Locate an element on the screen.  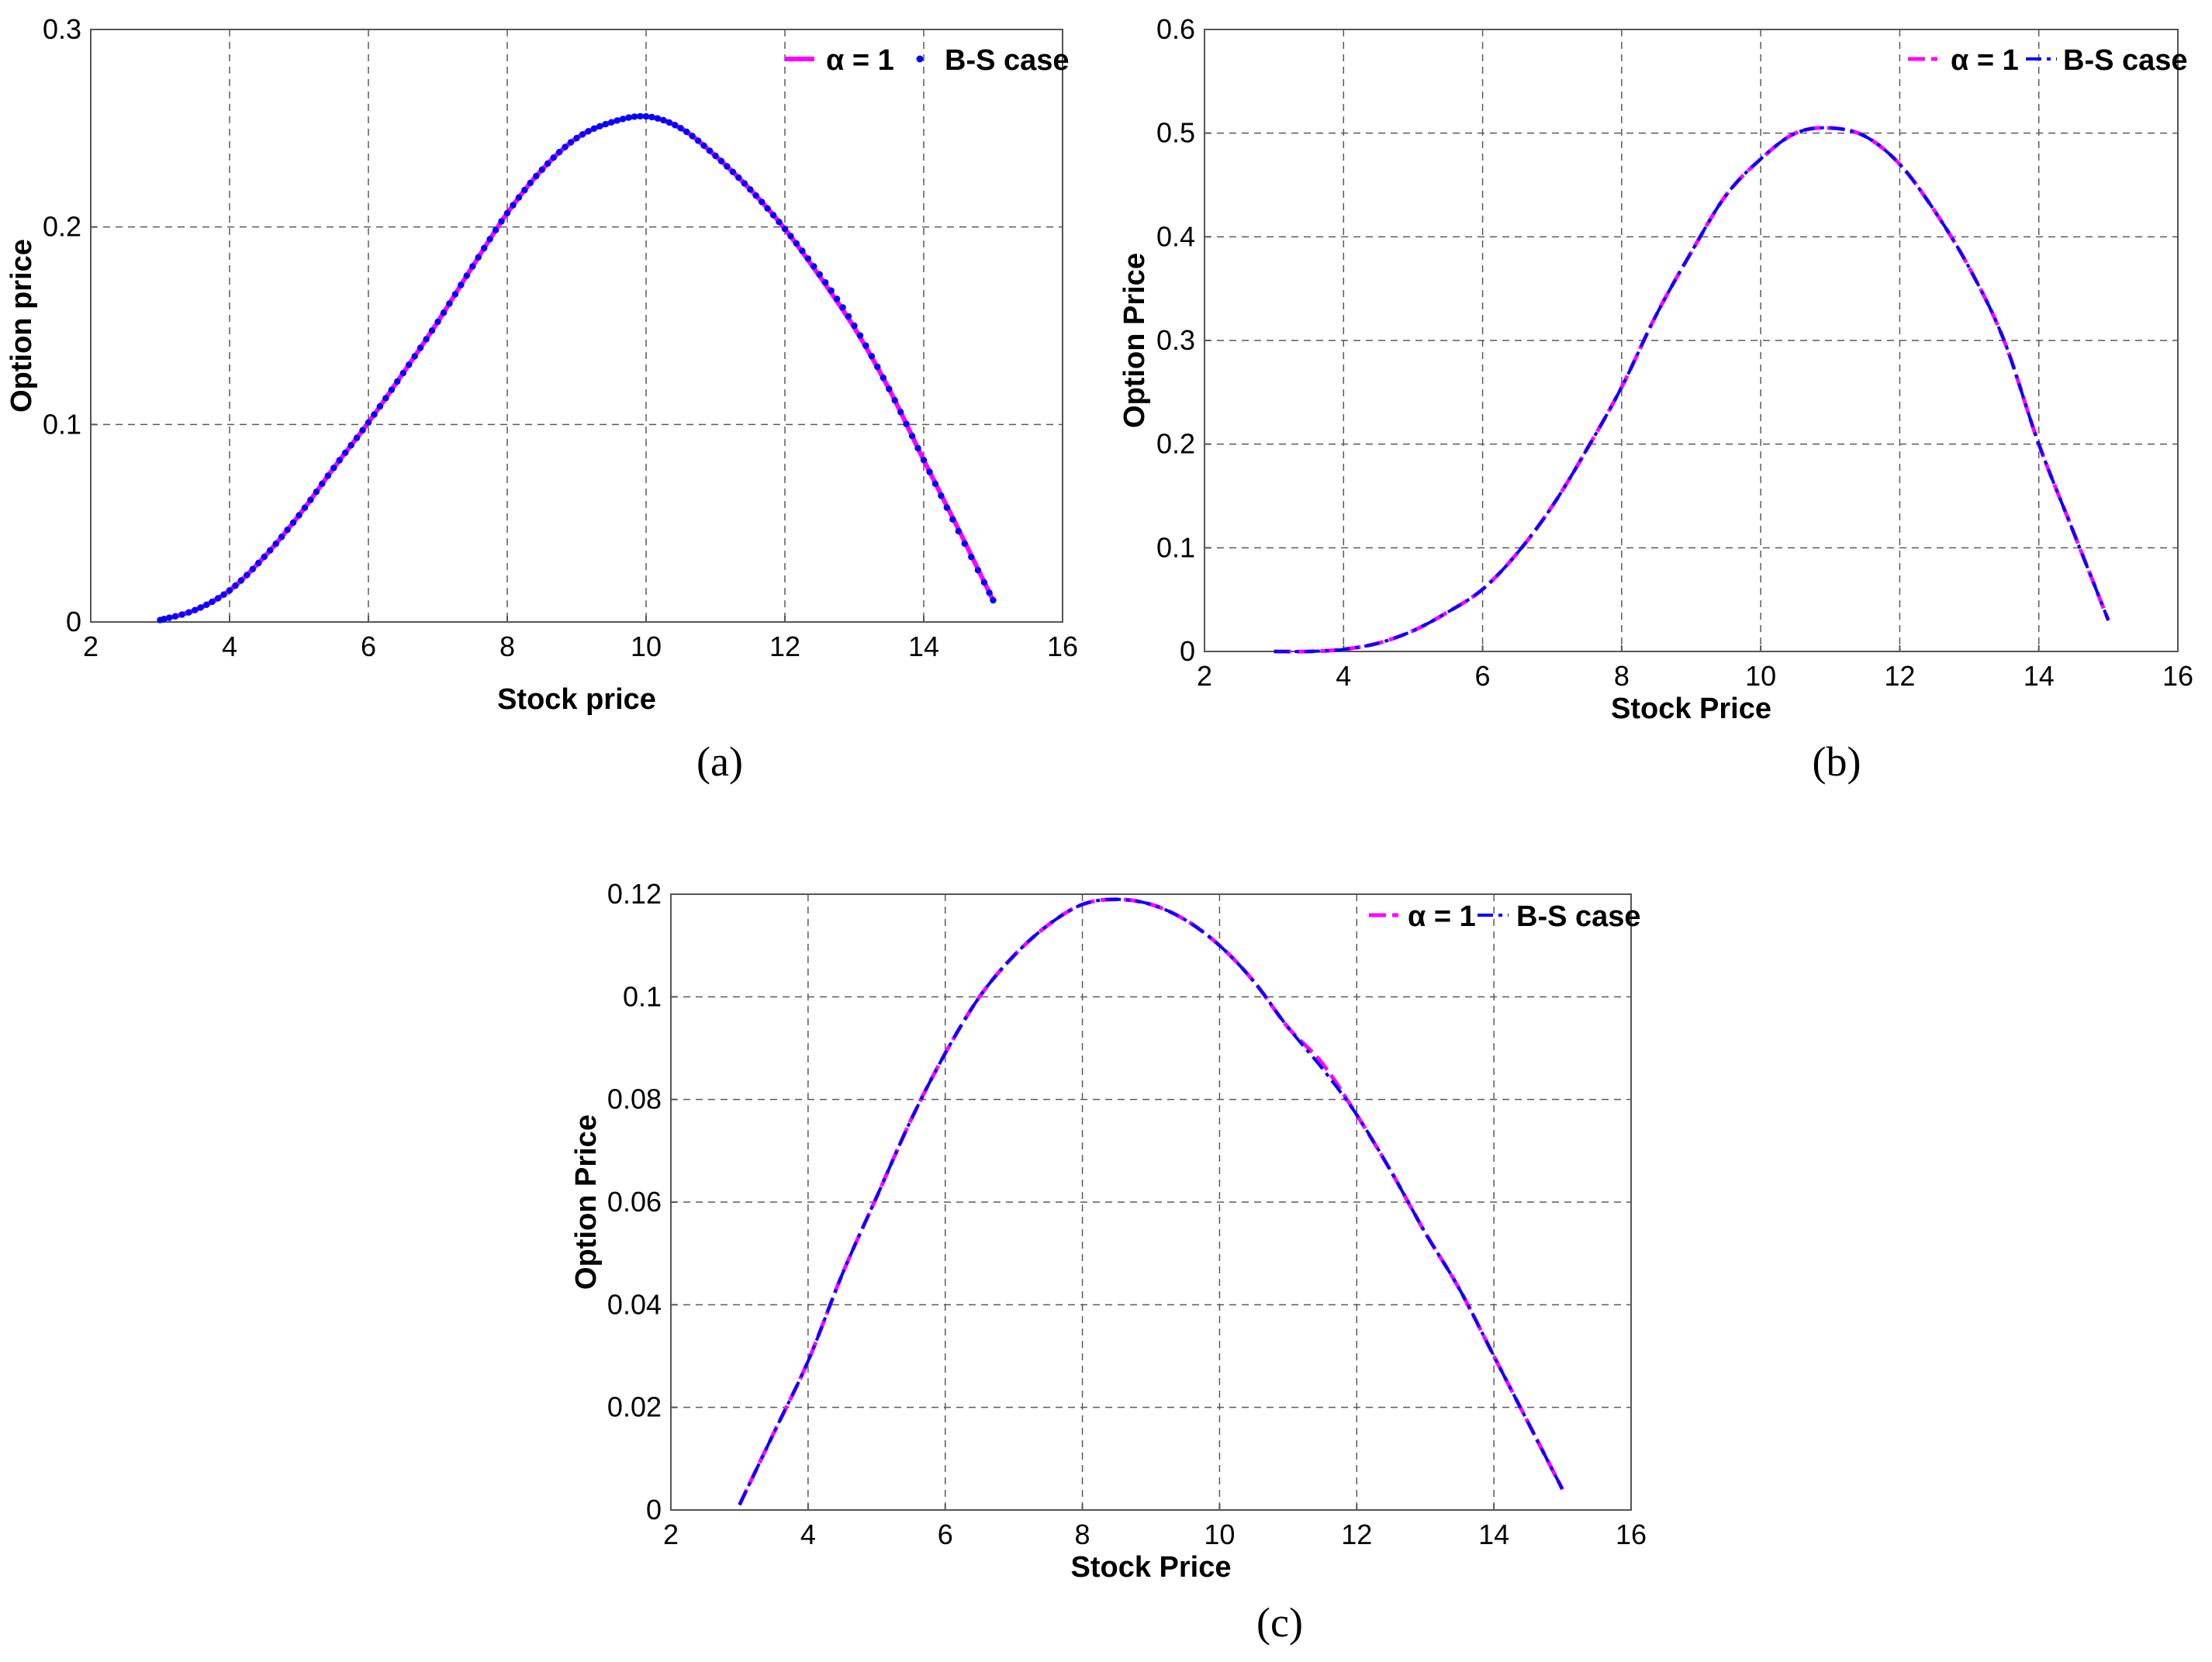
y-tick-label: 0.06 is located at coordinates (634, 1202).